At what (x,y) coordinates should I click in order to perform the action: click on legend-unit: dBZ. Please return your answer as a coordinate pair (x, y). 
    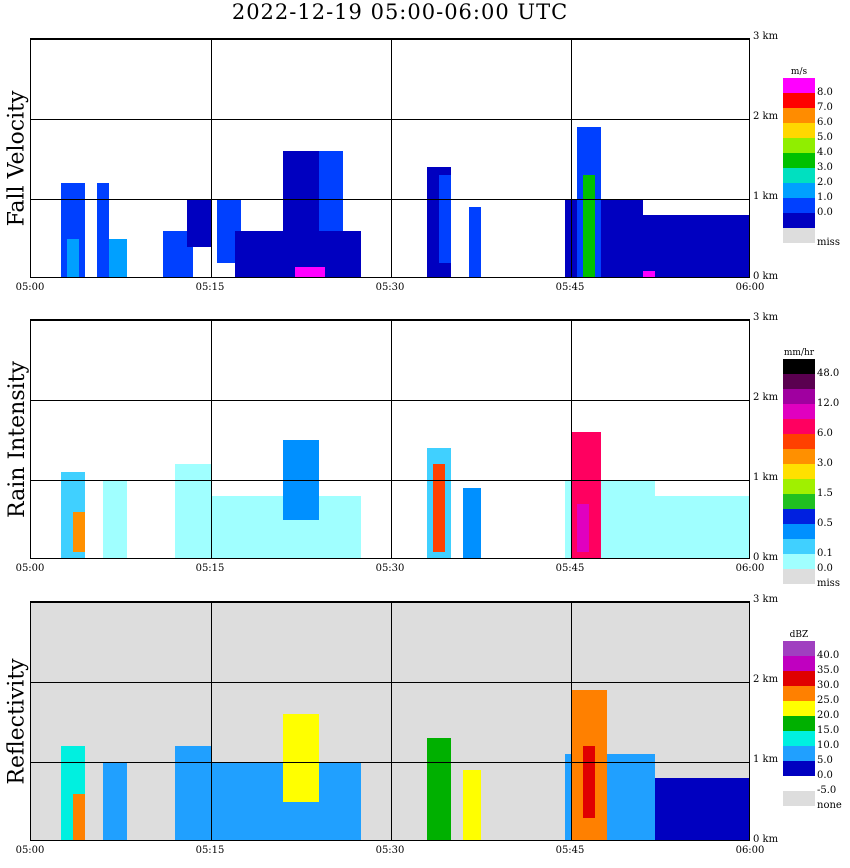
    Looking at the image, I should click on (799, 635).